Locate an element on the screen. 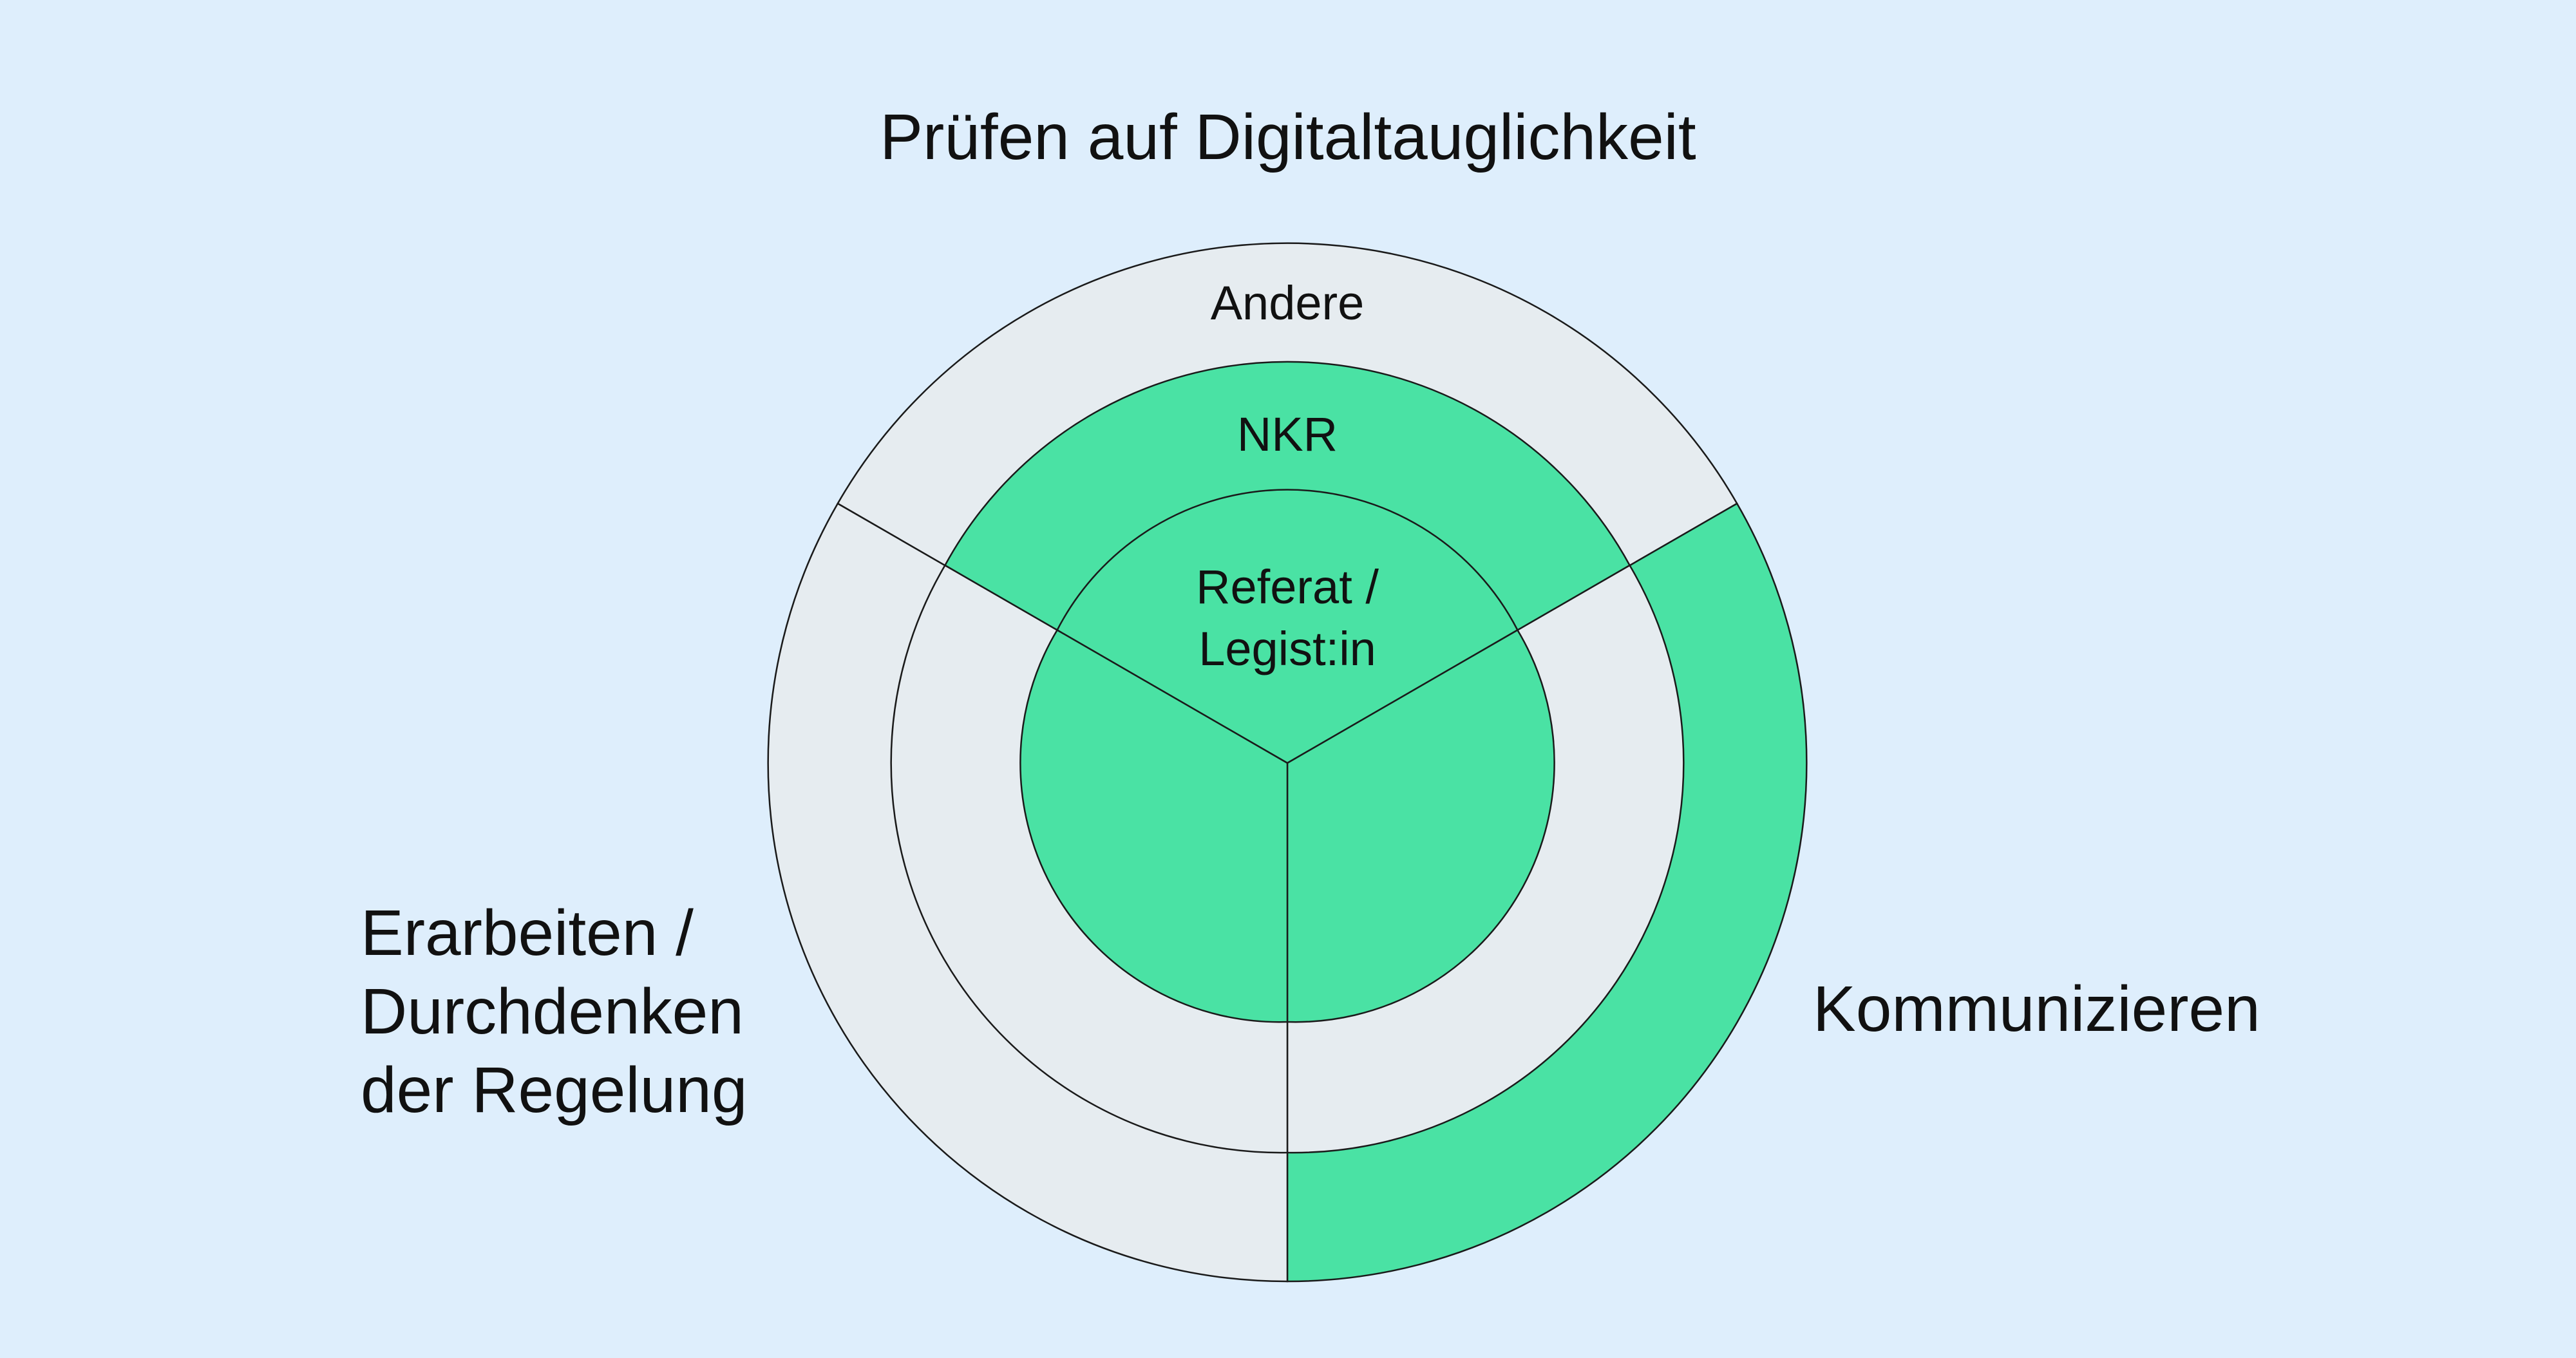 This screenshot has width=2576, height=1358. segment-inner-right is located at coordinates (1420, 825).